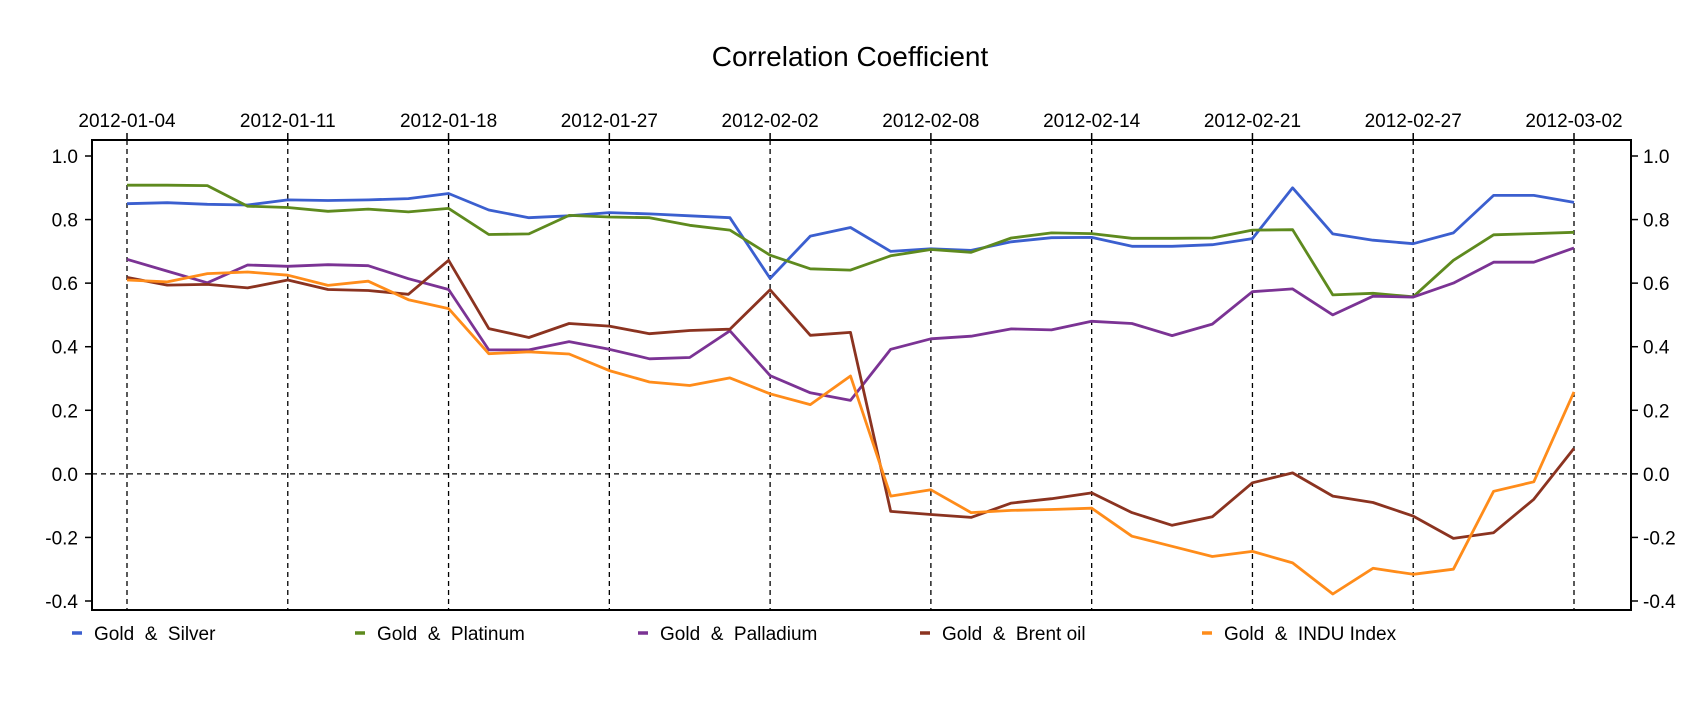  What do you see at coordinates (770, 121) in the screenshot?
I see `x-tick-label: 2012-02-02` at bounding box center [770, 121].